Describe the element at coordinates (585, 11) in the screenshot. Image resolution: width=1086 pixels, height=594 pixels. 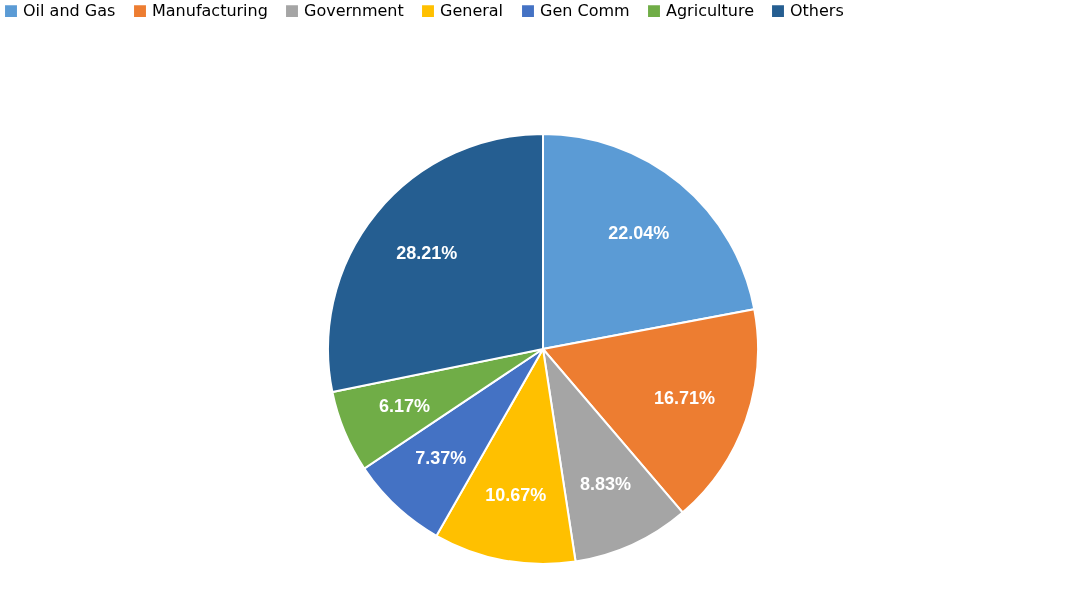
I see `legend-label: Gen Comm` at that location.